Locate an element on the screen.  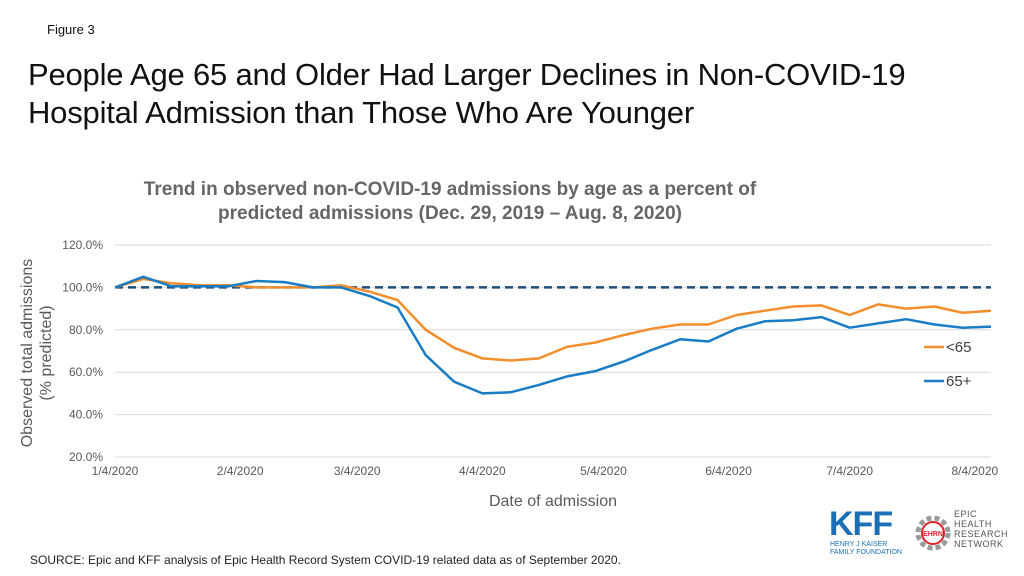
y-axis-title-line: Observed total admissions is located at coordinates (27, 353).